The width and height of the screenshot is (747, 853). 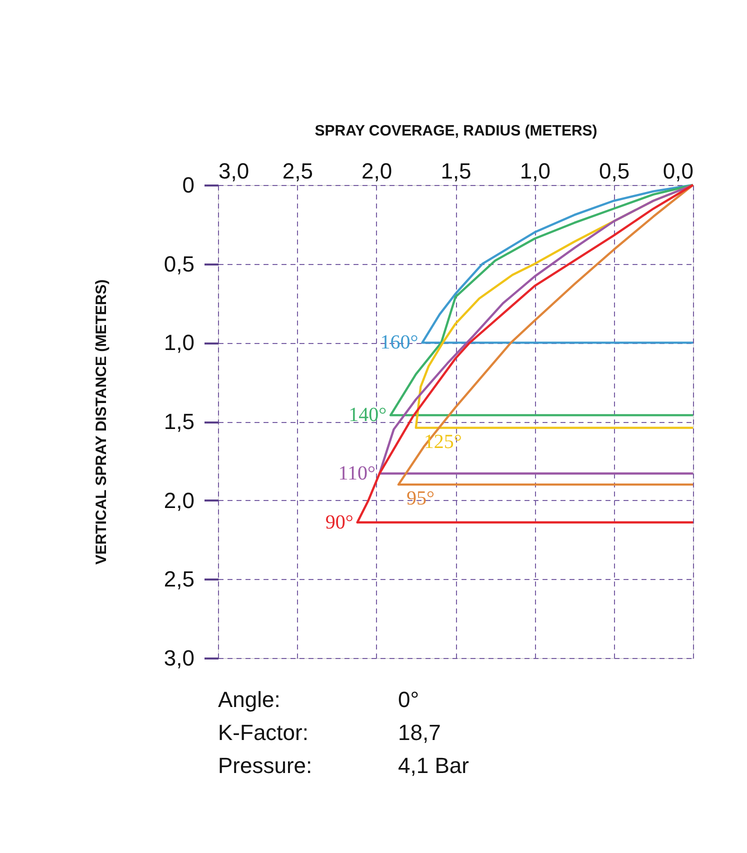 What do you see at coordinates (249, 699) in the screenshot?
I see `text: Angle:` at bounding box center [249, 699].